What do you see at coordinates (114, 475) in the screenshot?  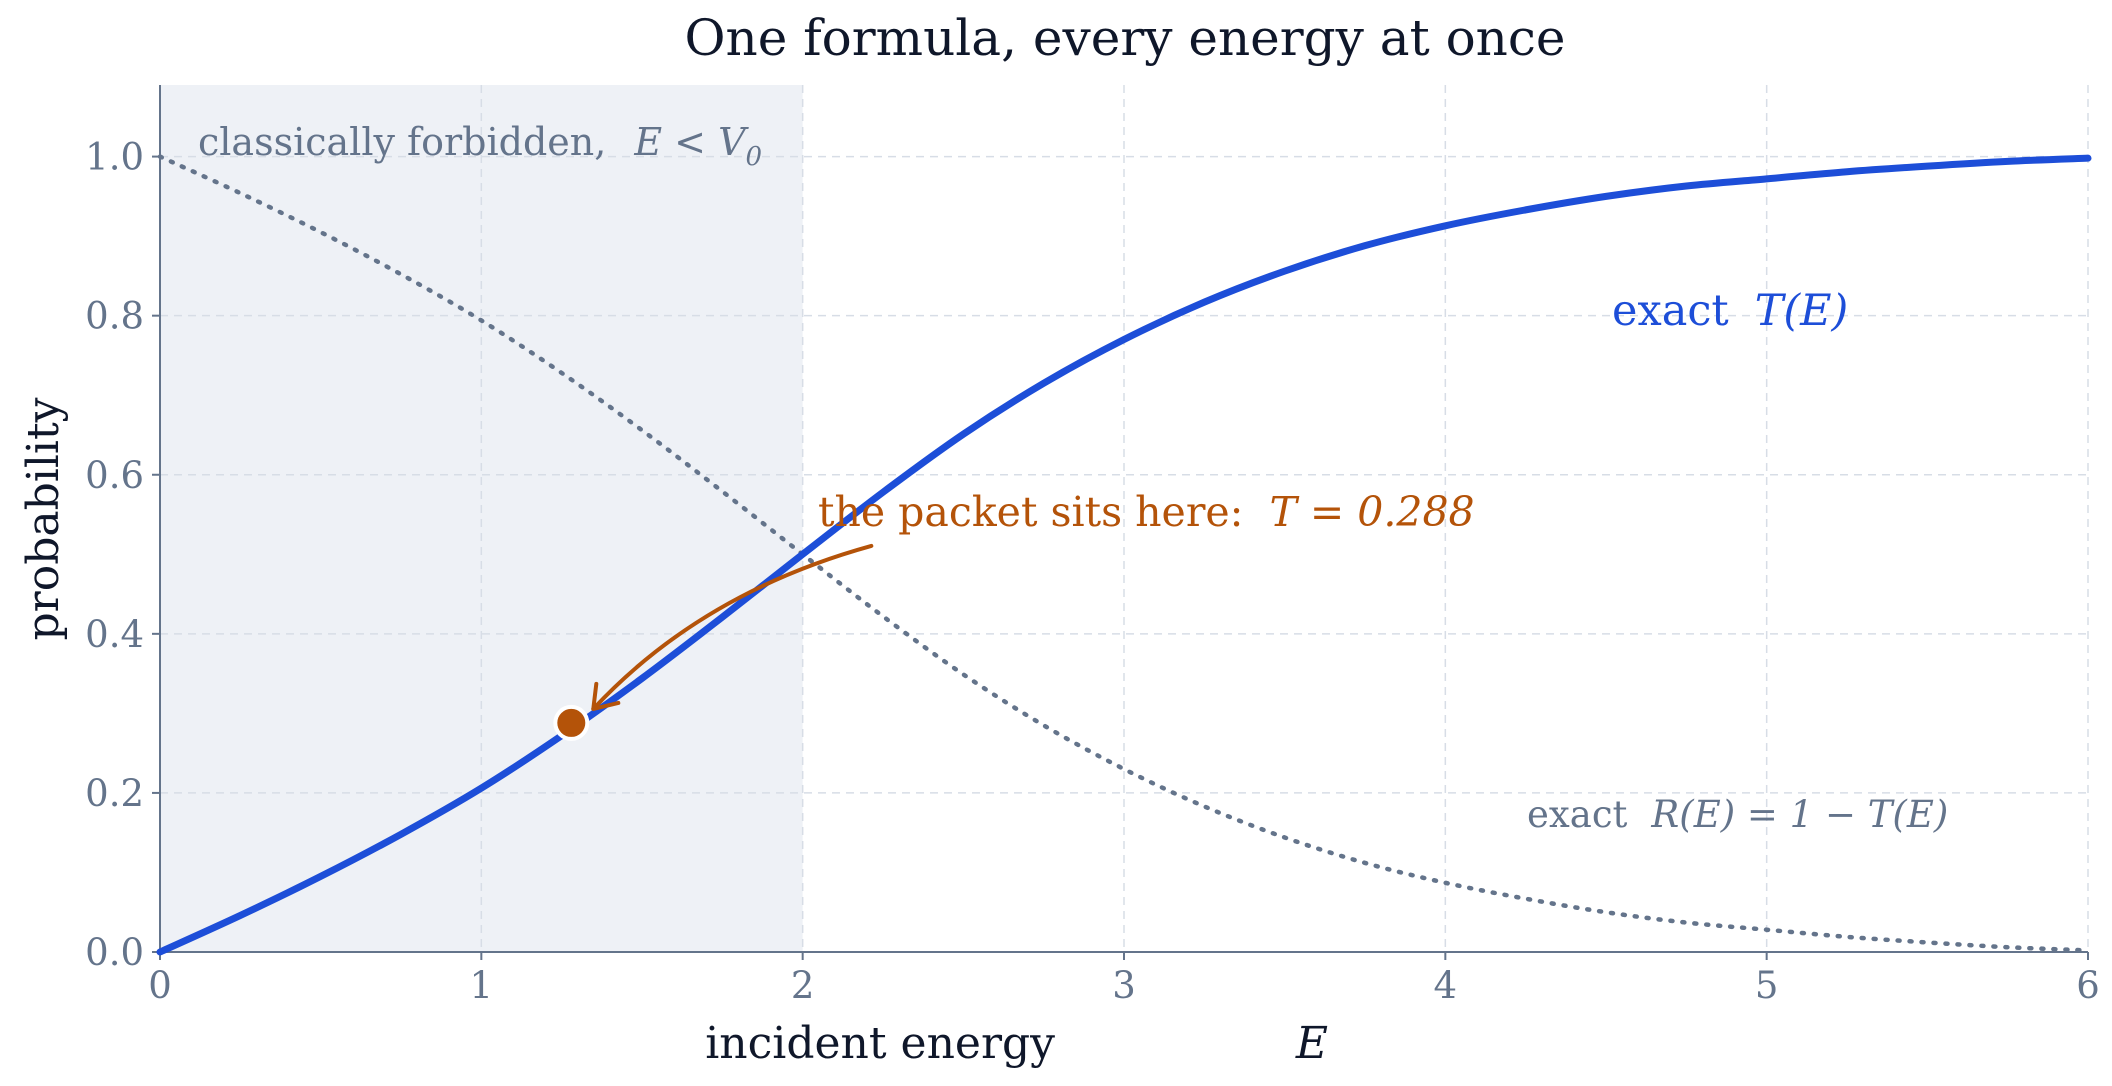 I see `y-tick-label: 0.6` at bounding box center [114, 475].